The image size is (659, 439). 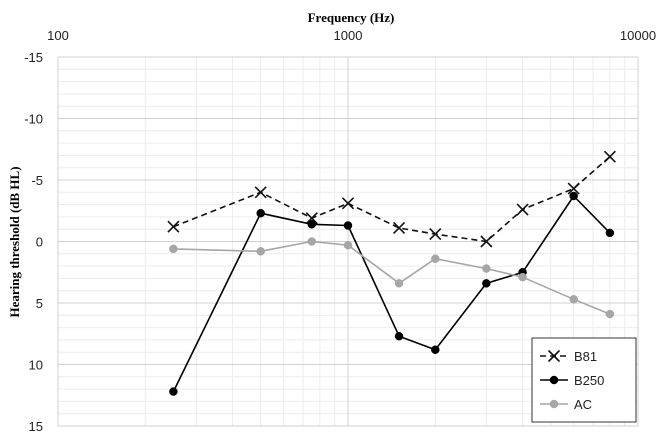 I want to click on series-ac, so click(x=392, y=278).